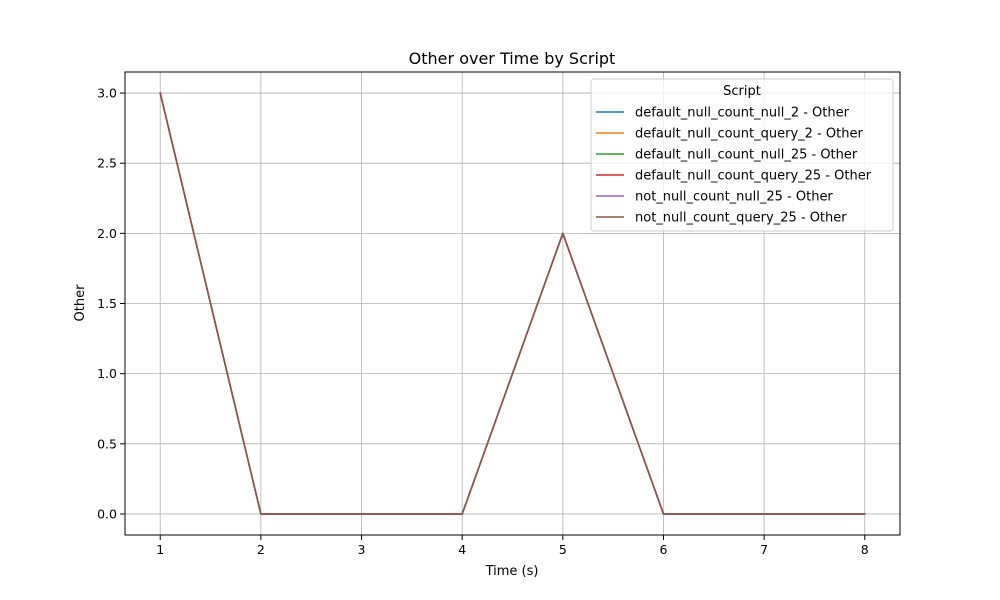 The width and height of the screenshot is (1000, 600). Describe the element at coordinates (462, 549) in the screenshot. I see `x-tick-label: 4` at that location.